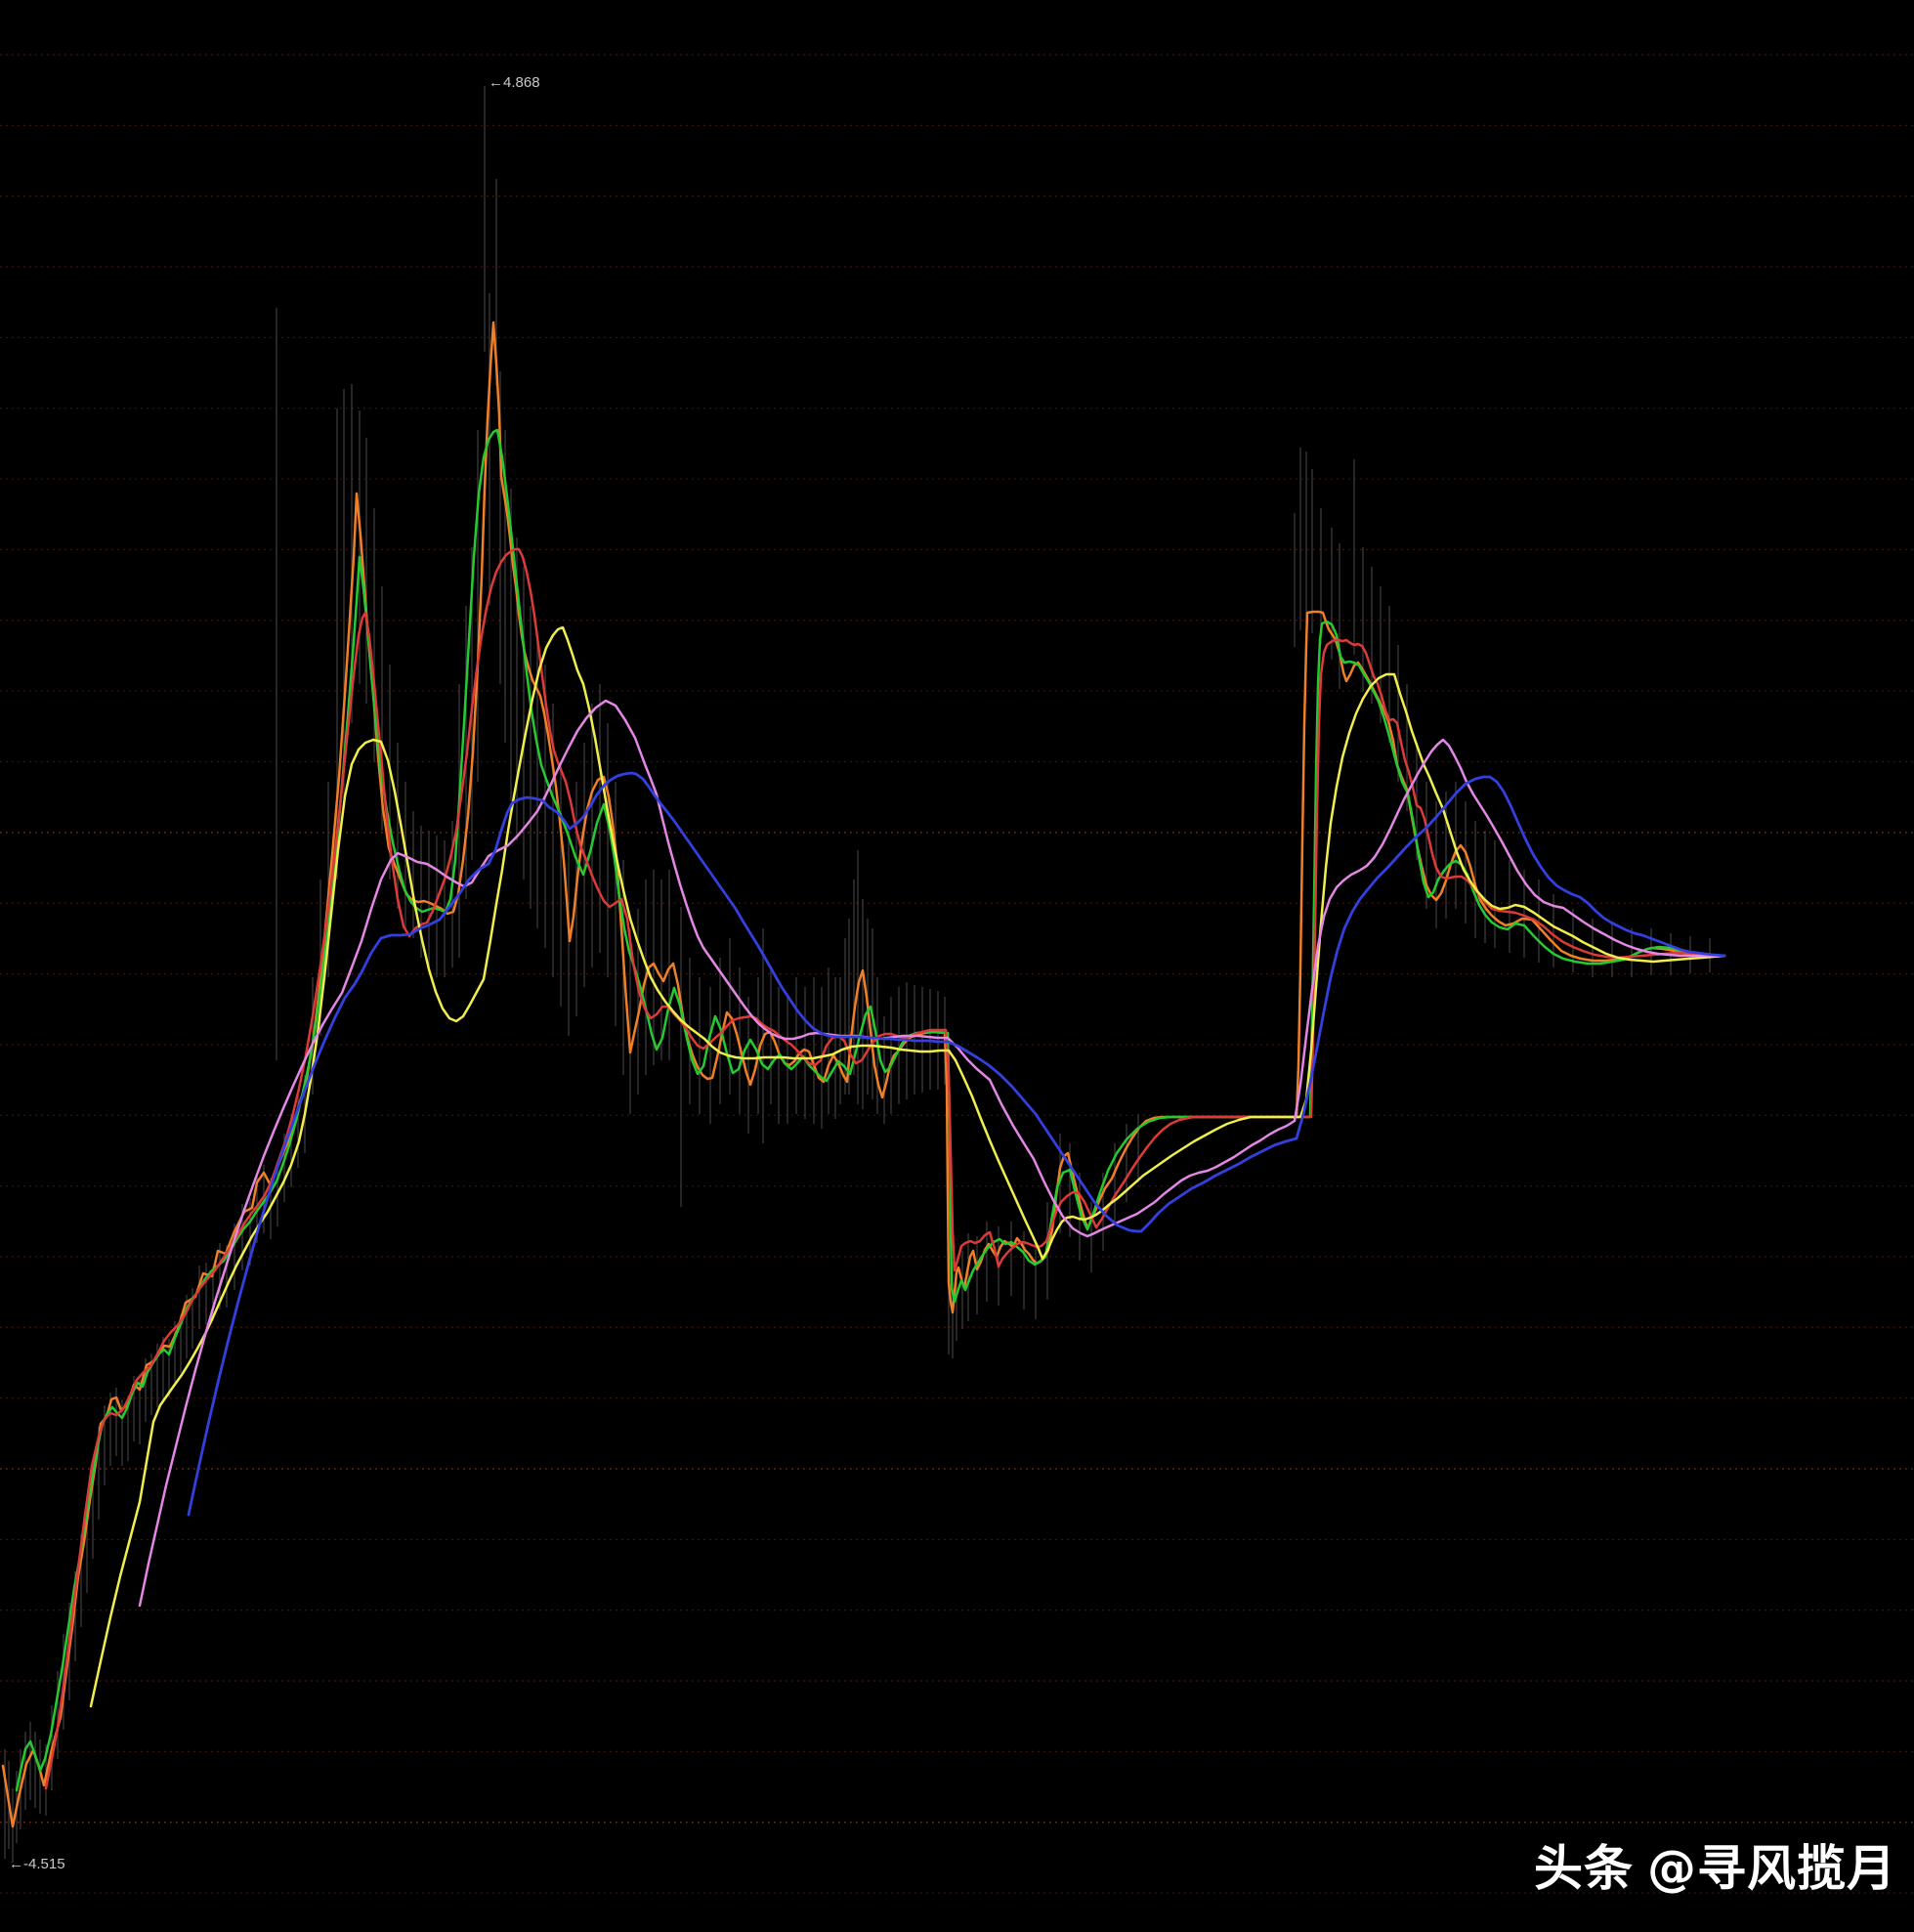 Image resolution: width=1914 pixels, height=1932 pixels. I want to click on watermark: 头条 @寻风揽月, so click(1715, 1865).